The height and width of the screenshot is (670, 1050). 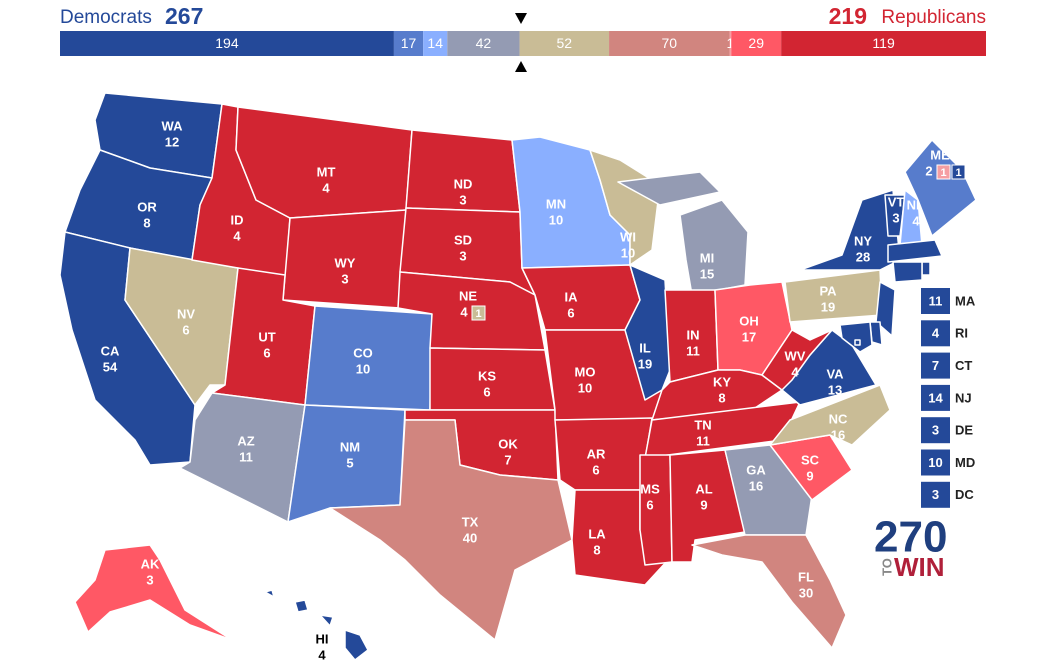 What do you see at coordinates (883, 43) in the screenshot?
I see `bar-segment-label: 119` at bounding box center [883, 43].